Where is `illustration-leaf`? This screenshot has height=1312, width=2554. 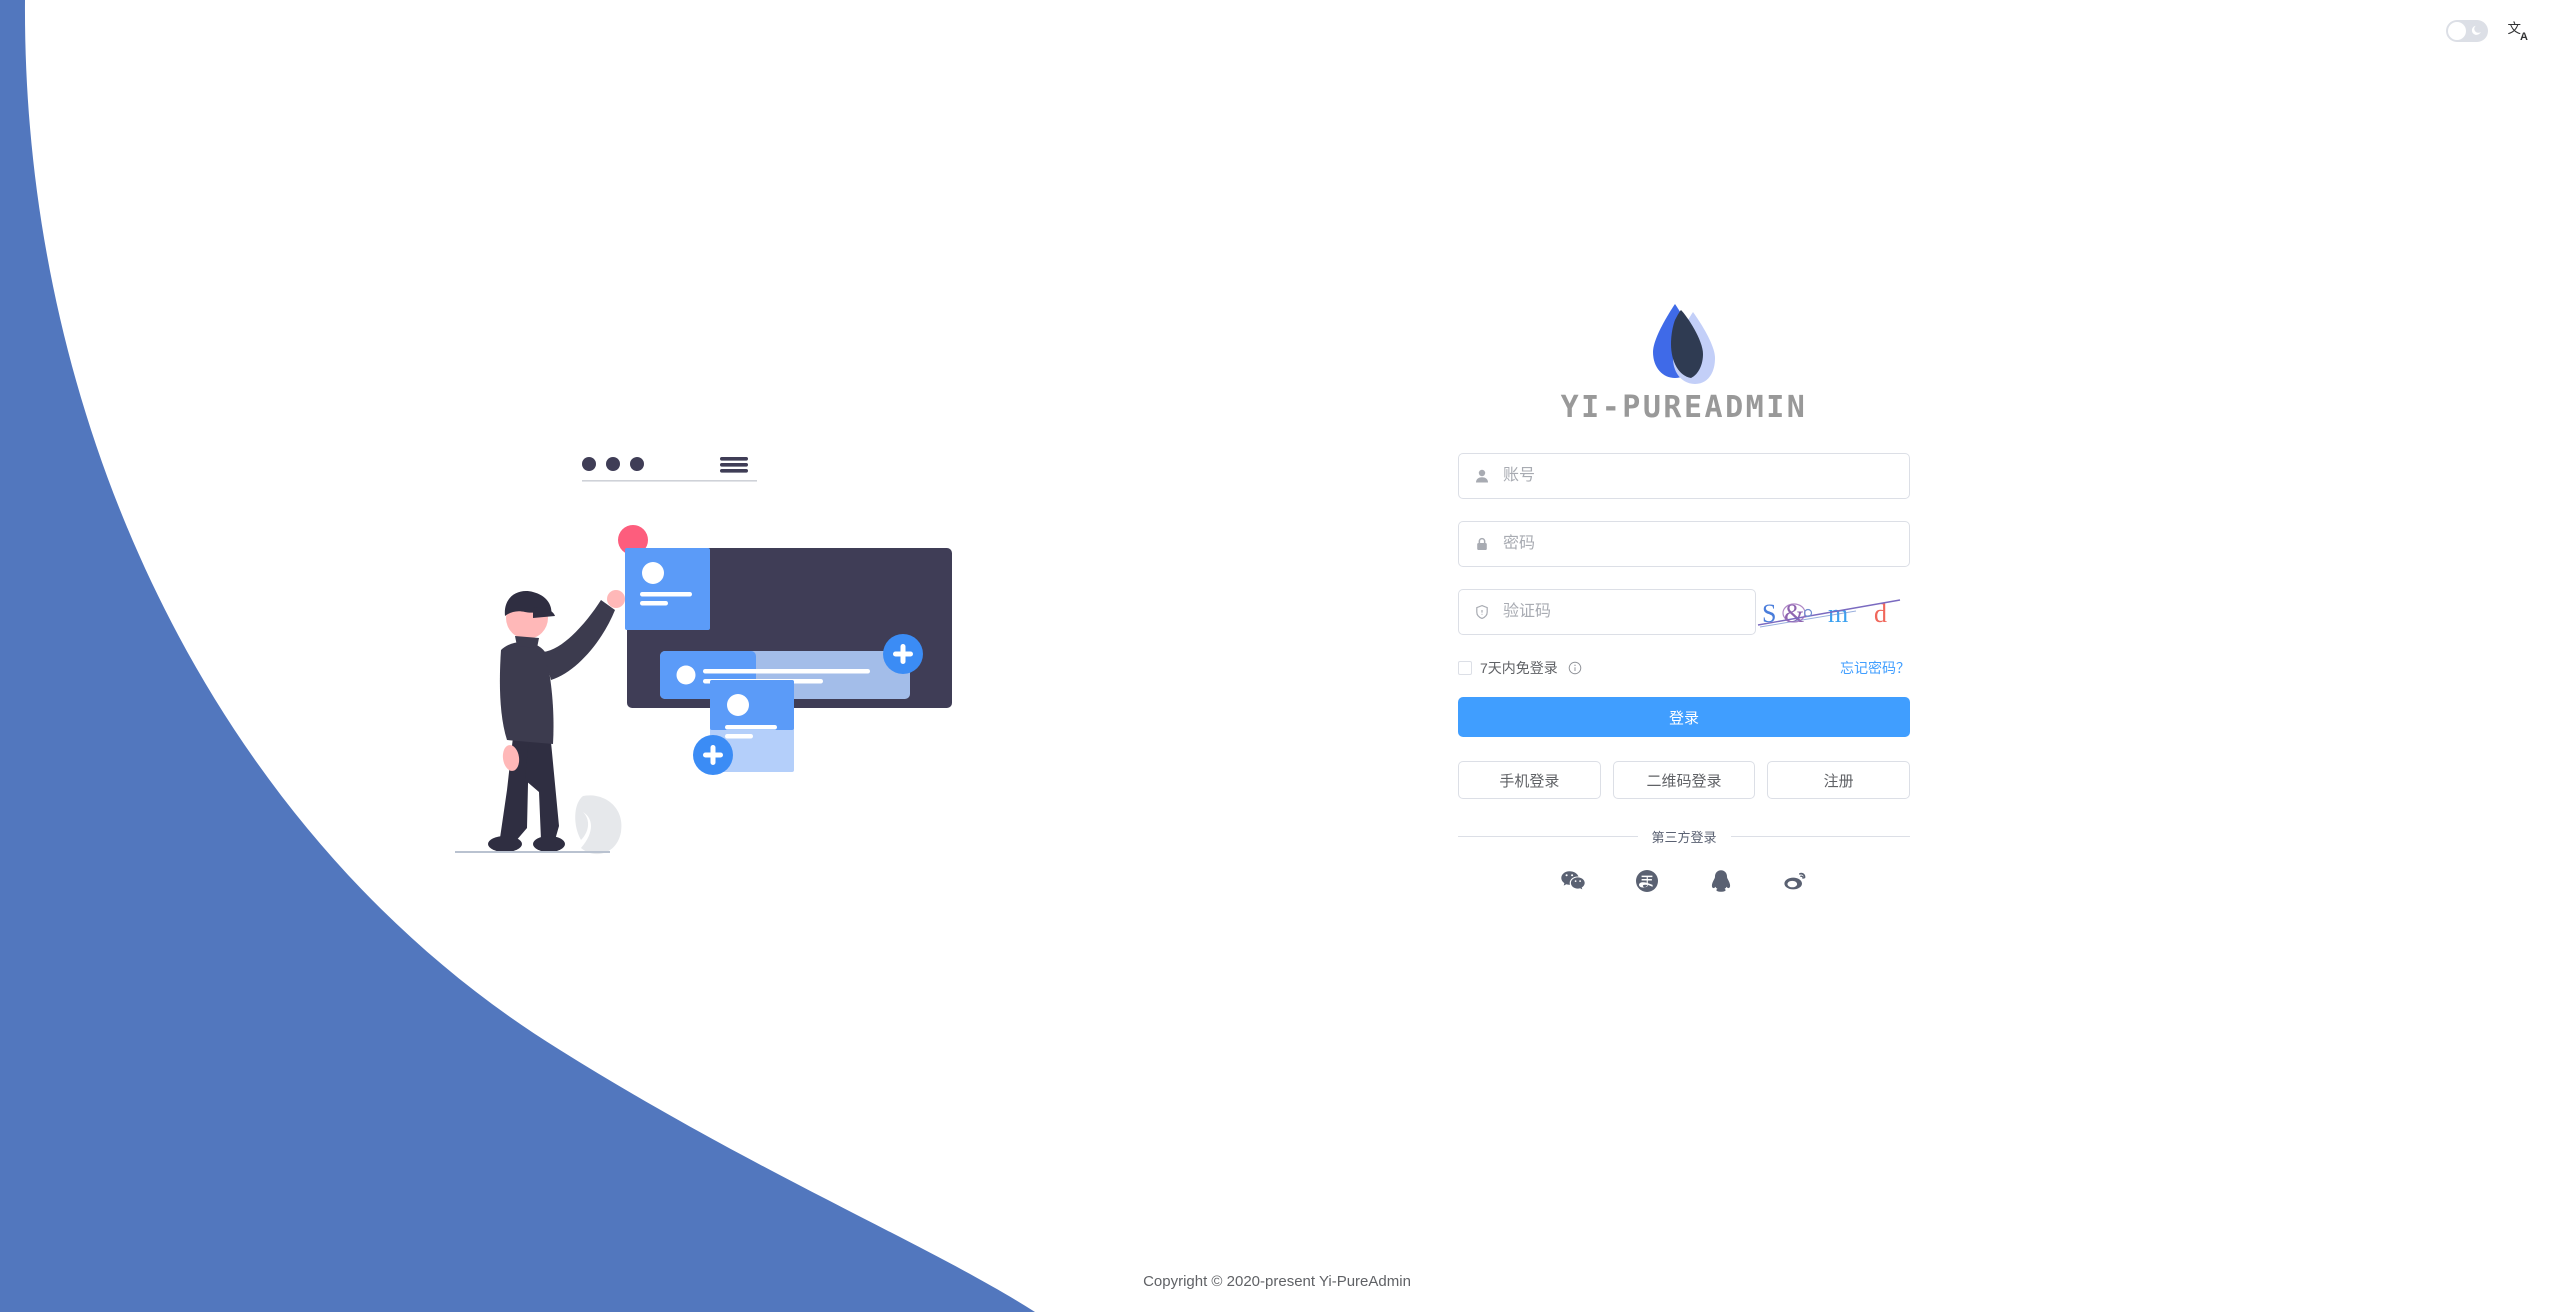 illustration-leaf is located at coordinates (598, 825).